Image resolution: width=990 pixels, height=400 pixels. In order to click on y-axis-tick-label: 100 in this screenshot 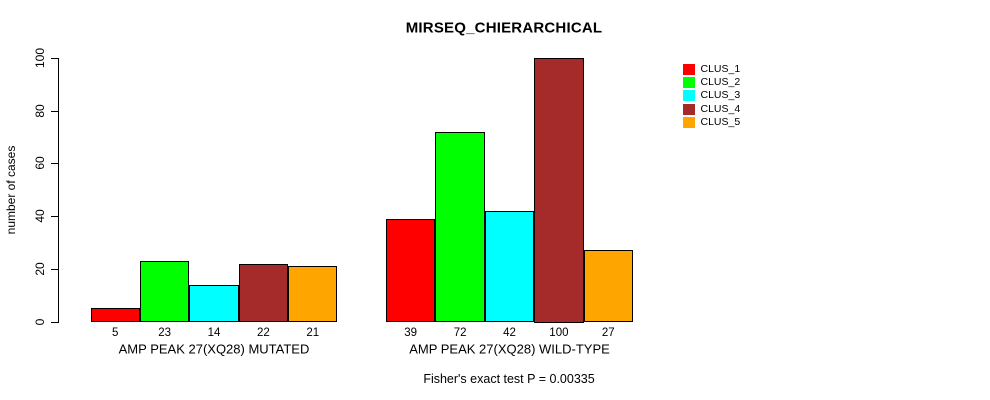, I will do `click(40, 58)`.